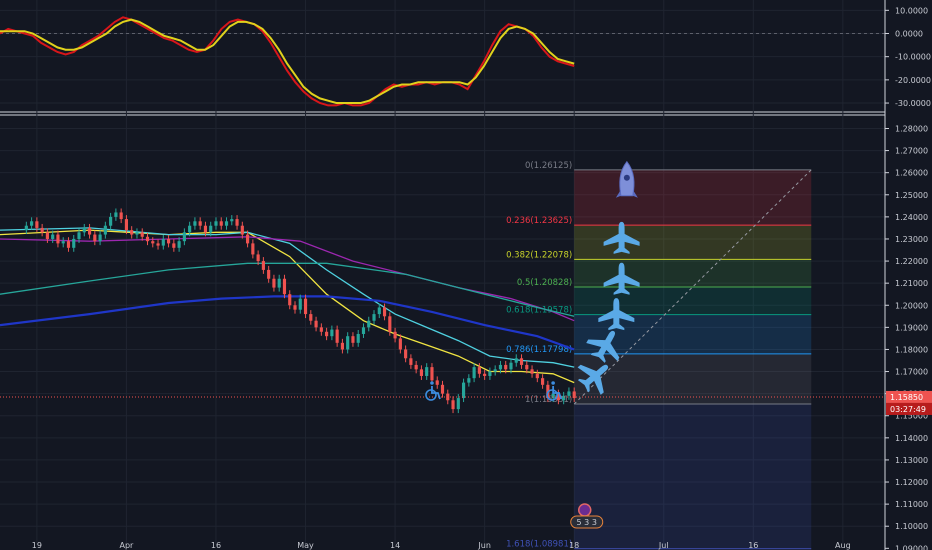 This screenshot has height=550, width=932. I want to click on price-y-tick-label: 1.23000, so click(911, 239).